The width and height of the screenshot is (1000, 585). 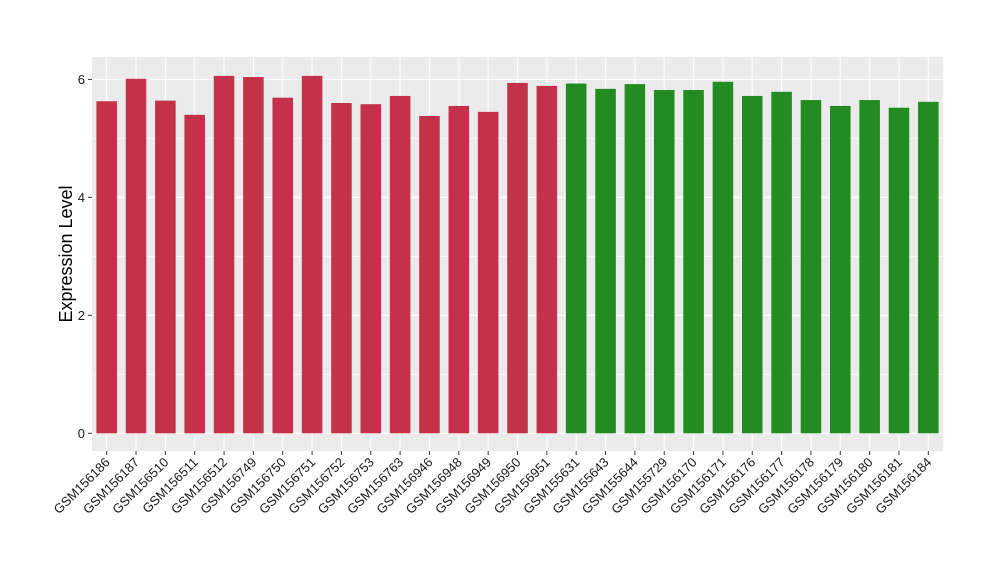 What do you see at coordinates (224, 254) in the screenshot?
I see `bar-GSM156512` at bounding box center [224, 254].